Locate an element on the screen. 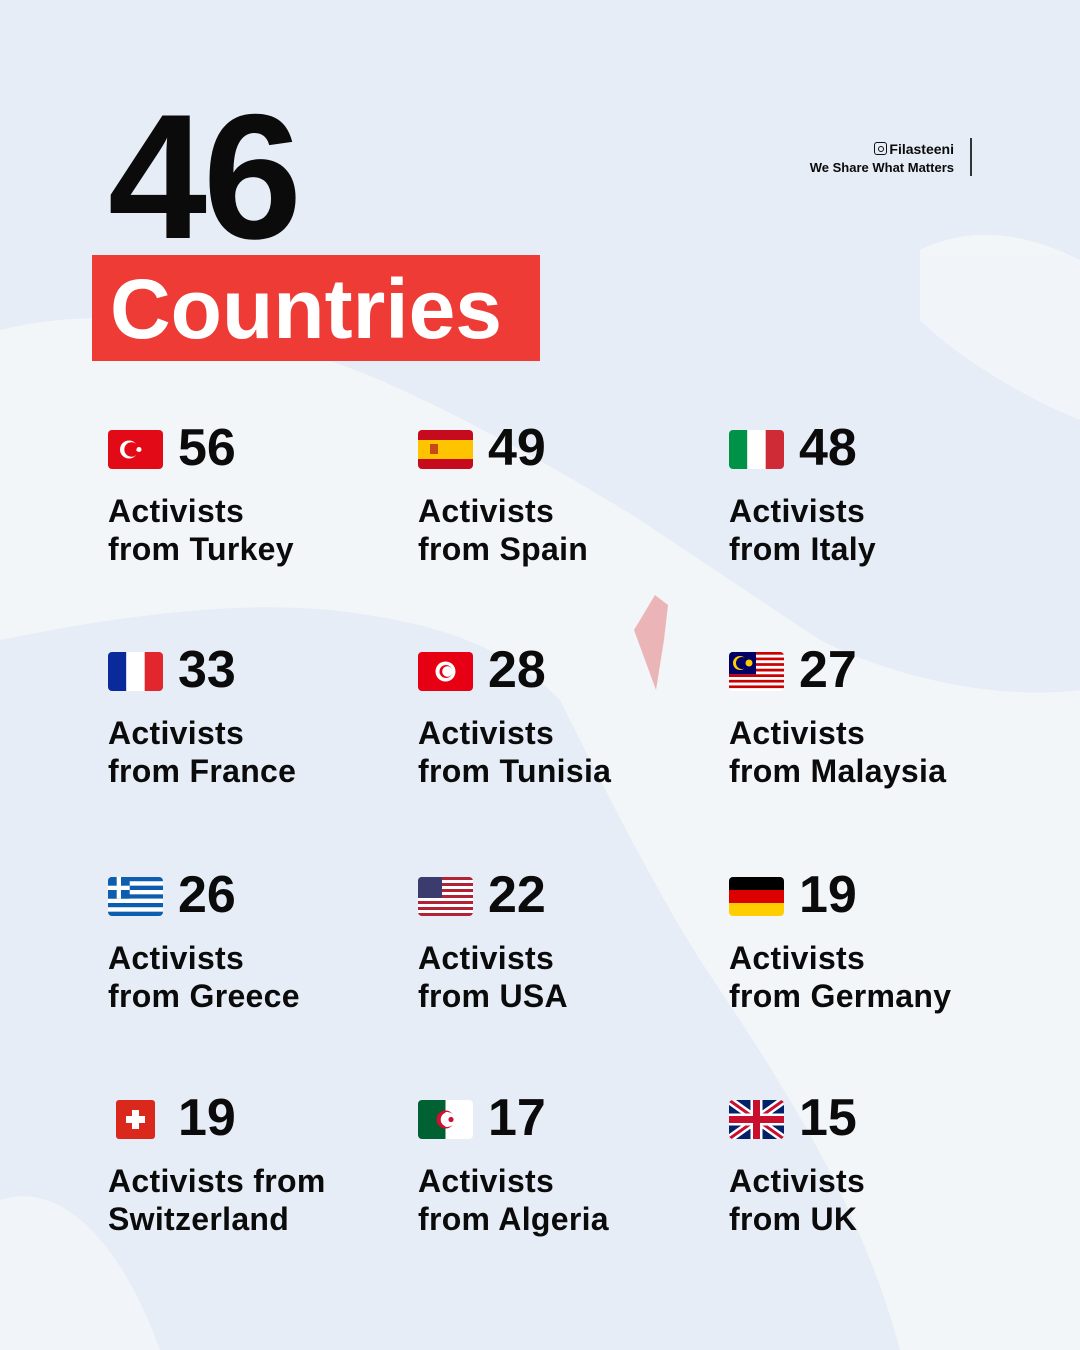  label-line-2: from Italy is located at coordinates (803, 549).